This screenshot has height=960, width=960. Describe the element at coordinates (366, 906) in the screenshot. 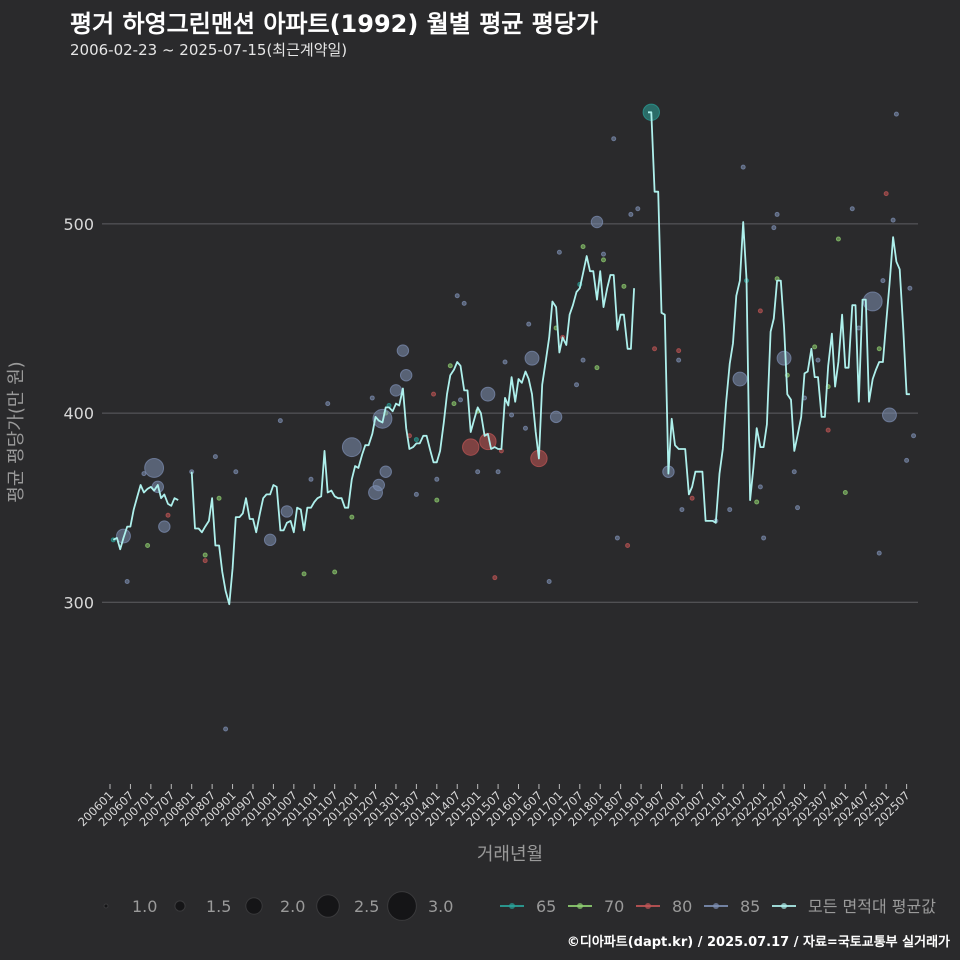

I see `size-legend-label: 2.5` at that location.